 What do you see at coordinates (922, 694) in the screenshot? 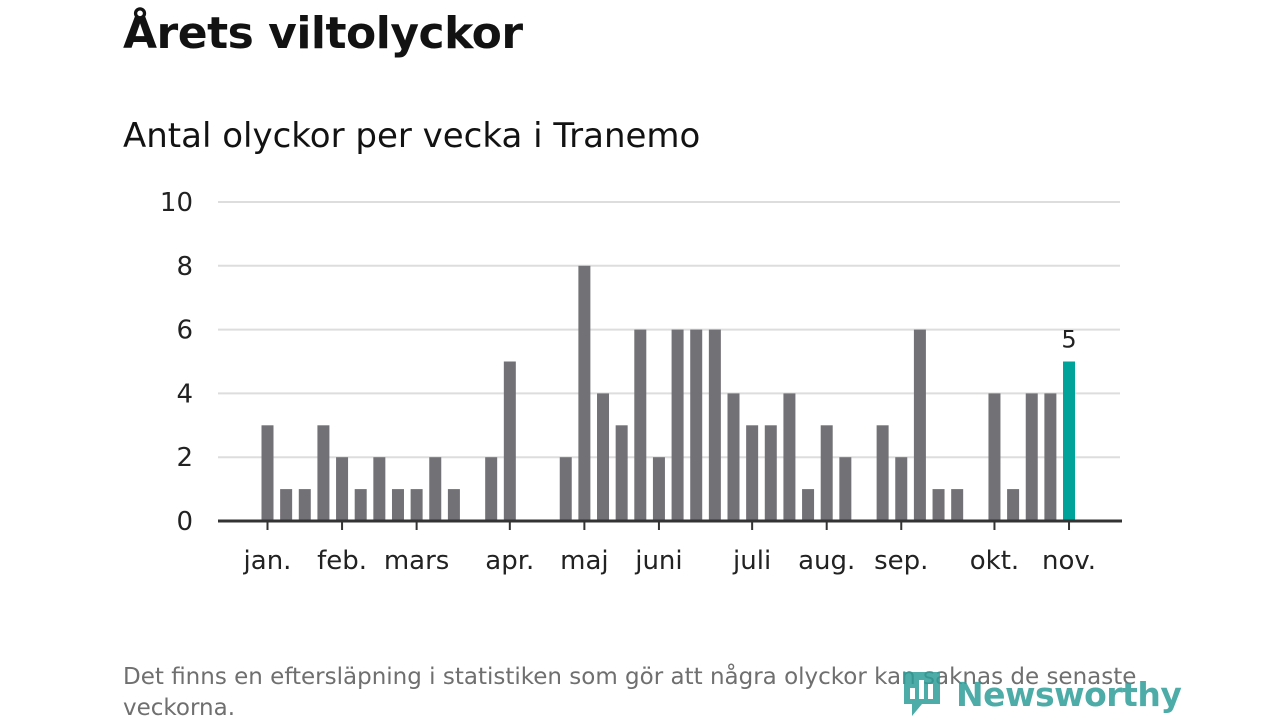
I see `newsworthy-logo-icon` at bounding box center [922, 694].